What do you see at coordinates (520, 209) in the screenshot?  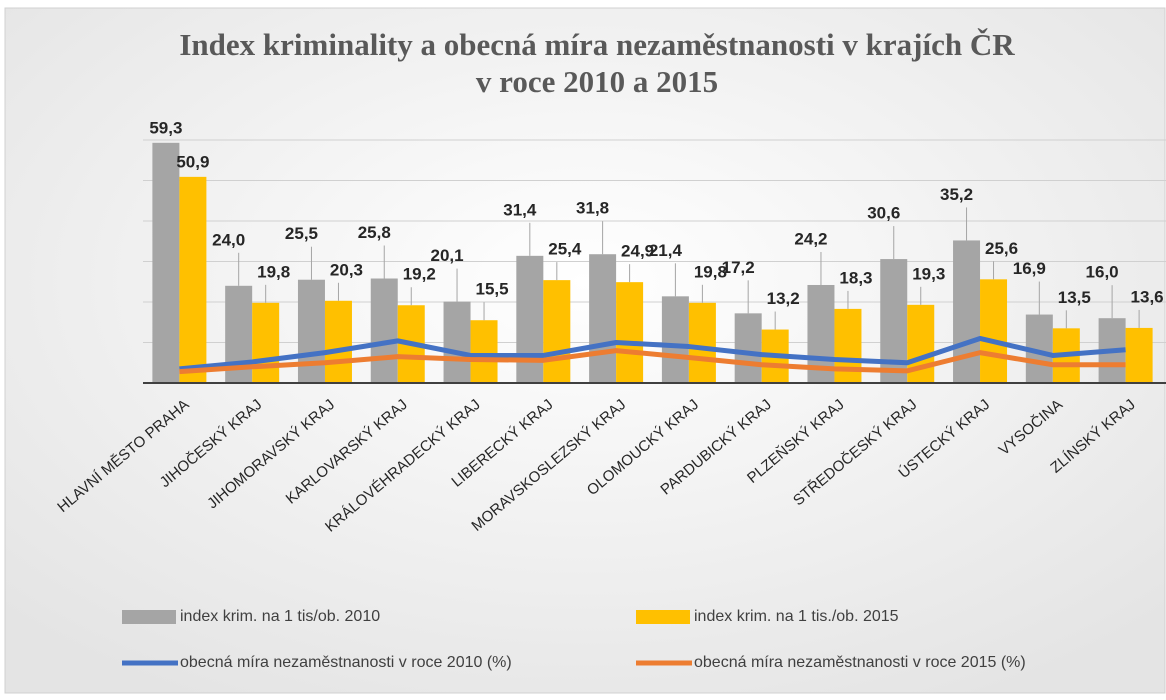 I see `value-label: 31,4` at bounding box center [520, 209].